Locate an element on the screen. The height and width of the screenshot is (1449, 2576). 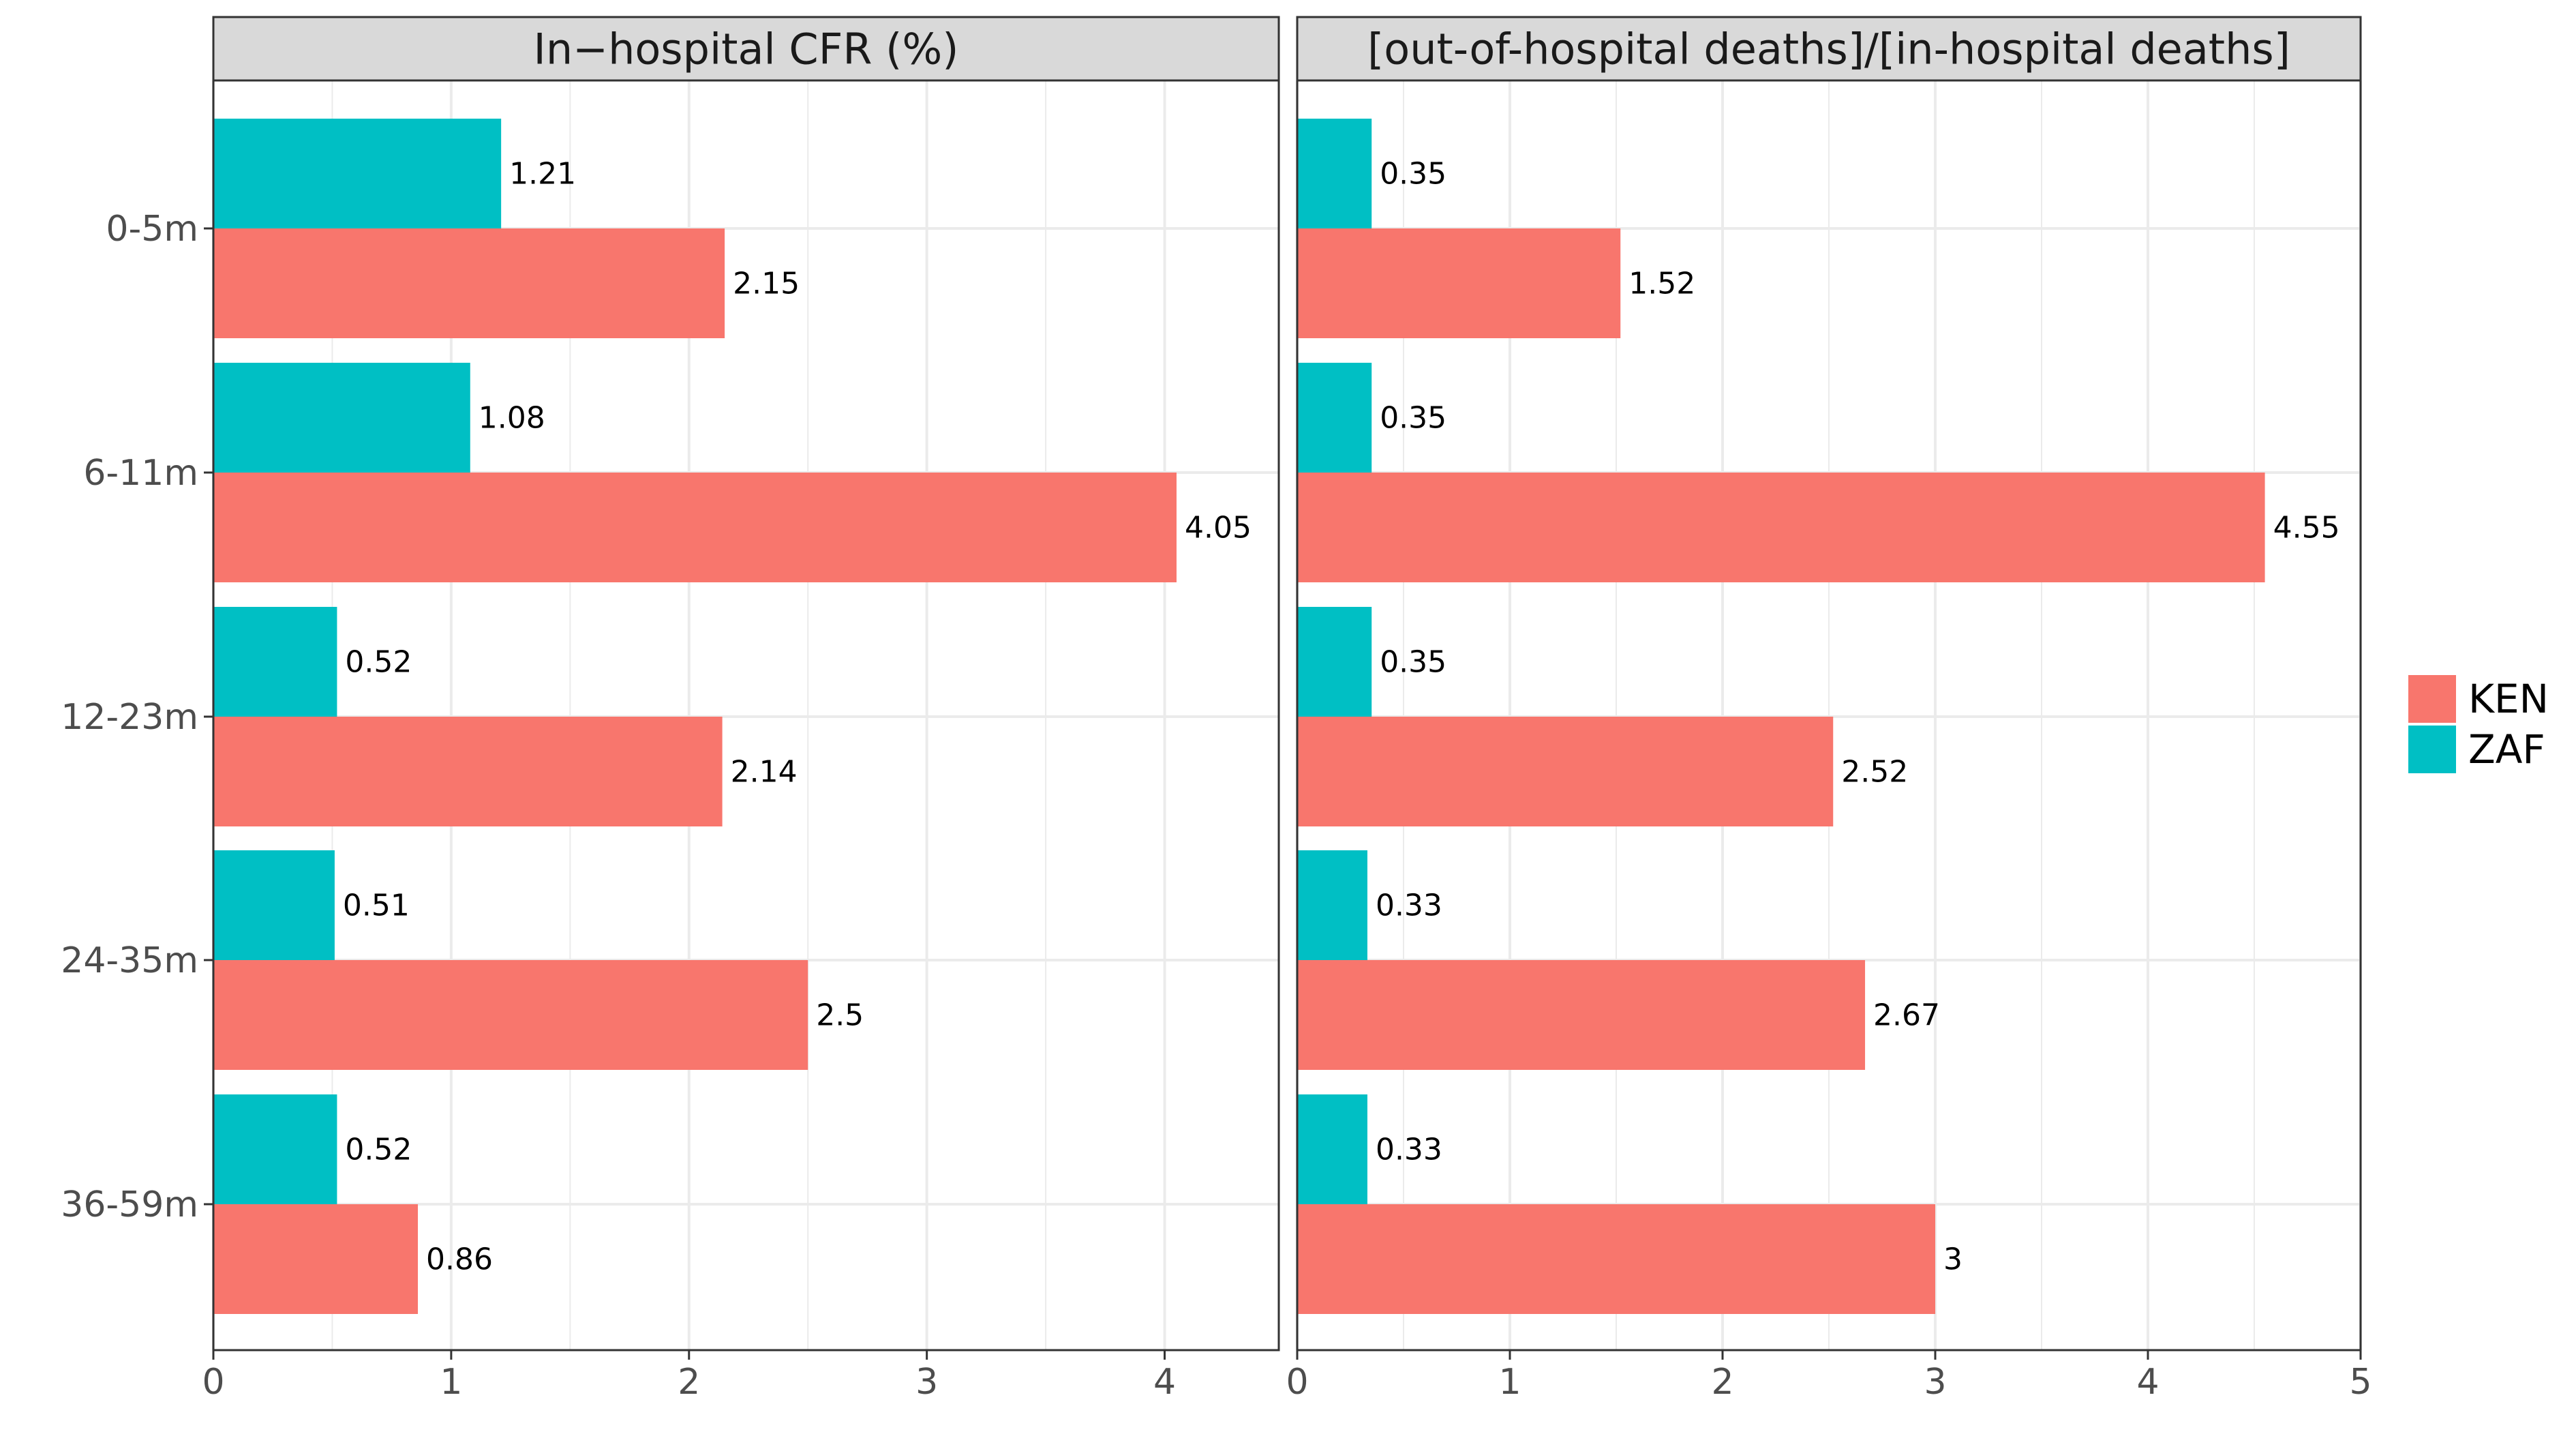
y-tick-label: 36-59m is located at coordinates (129, 1205).